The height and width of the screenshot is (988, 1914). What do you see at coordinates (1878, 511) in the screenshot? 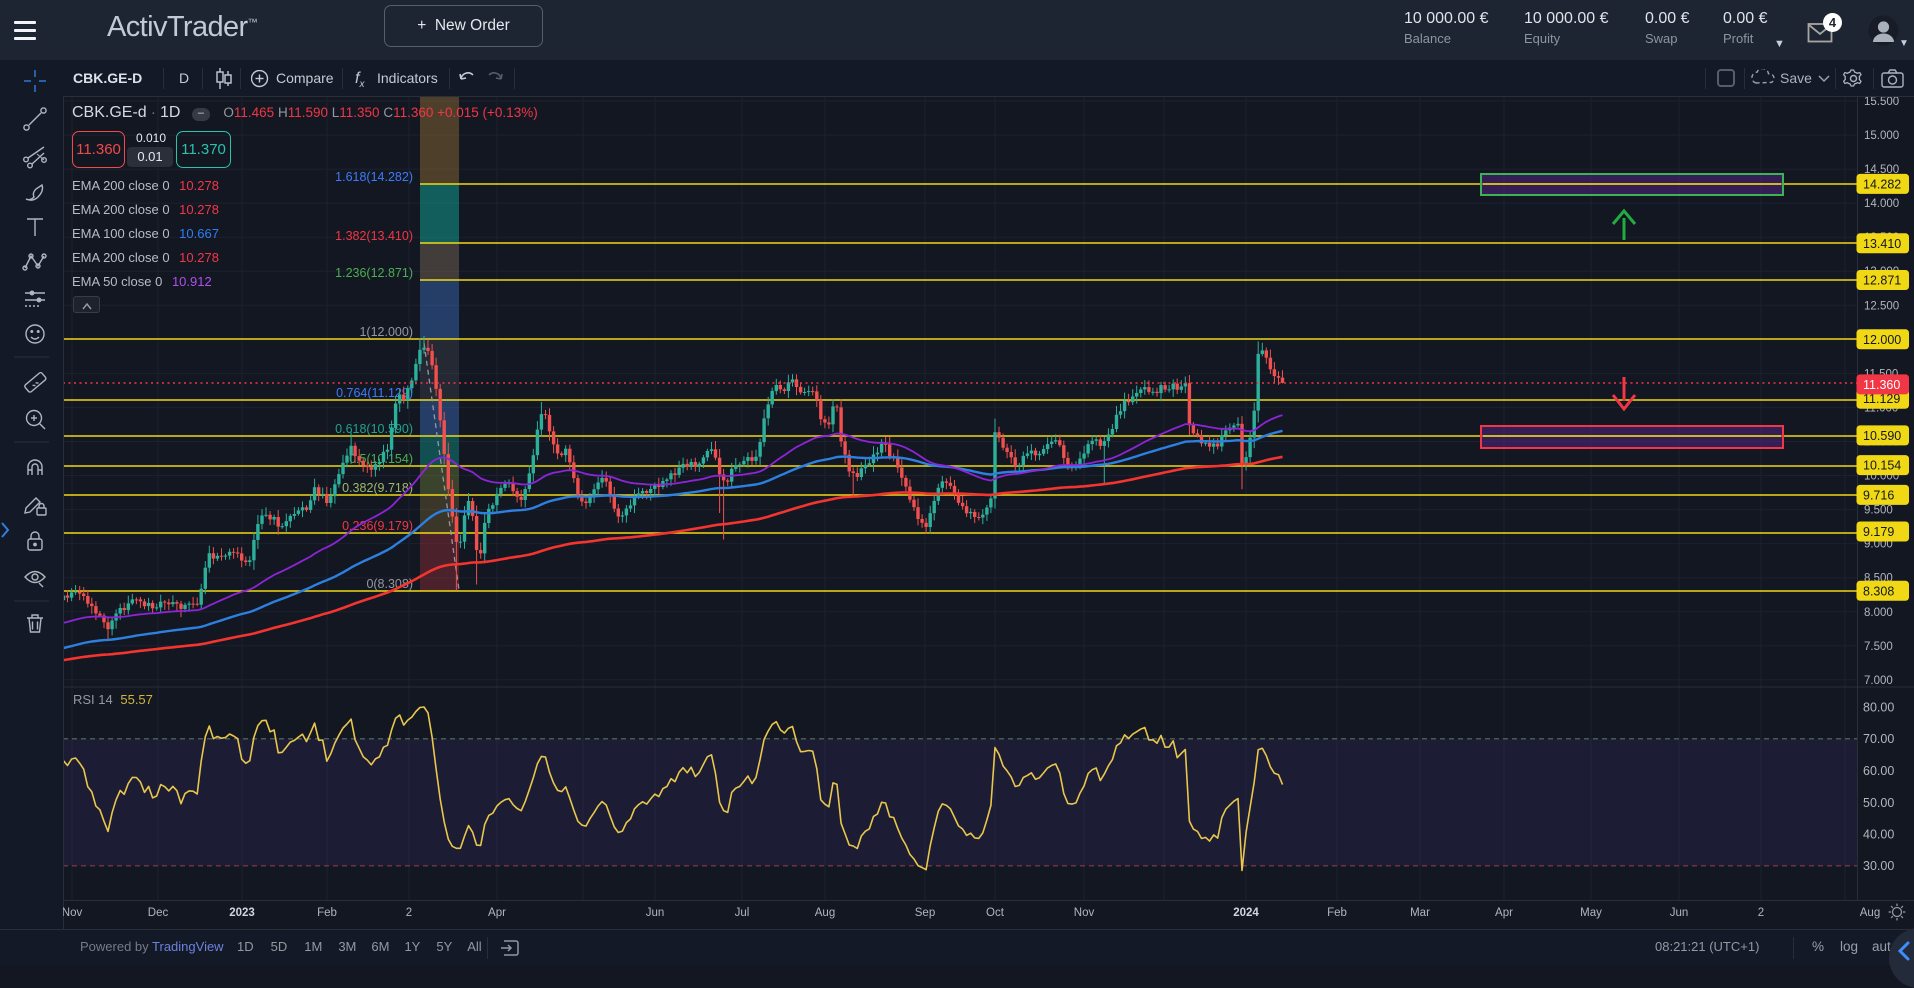
I see `svg-text: 9.500` at bounding box center [1878, 511].